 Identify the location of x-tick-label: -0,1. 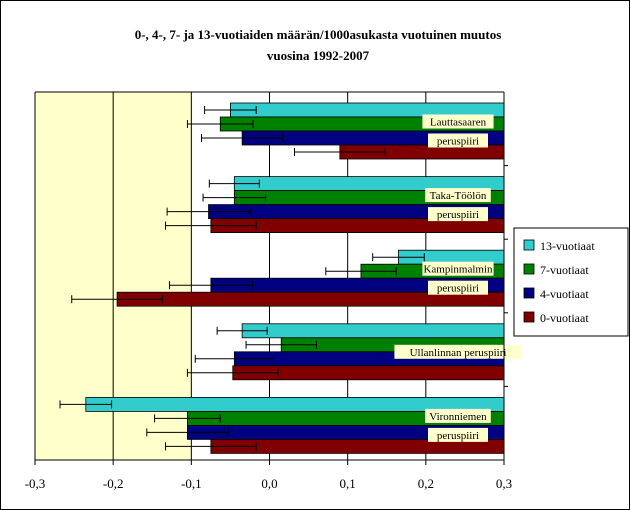
(191, 483).